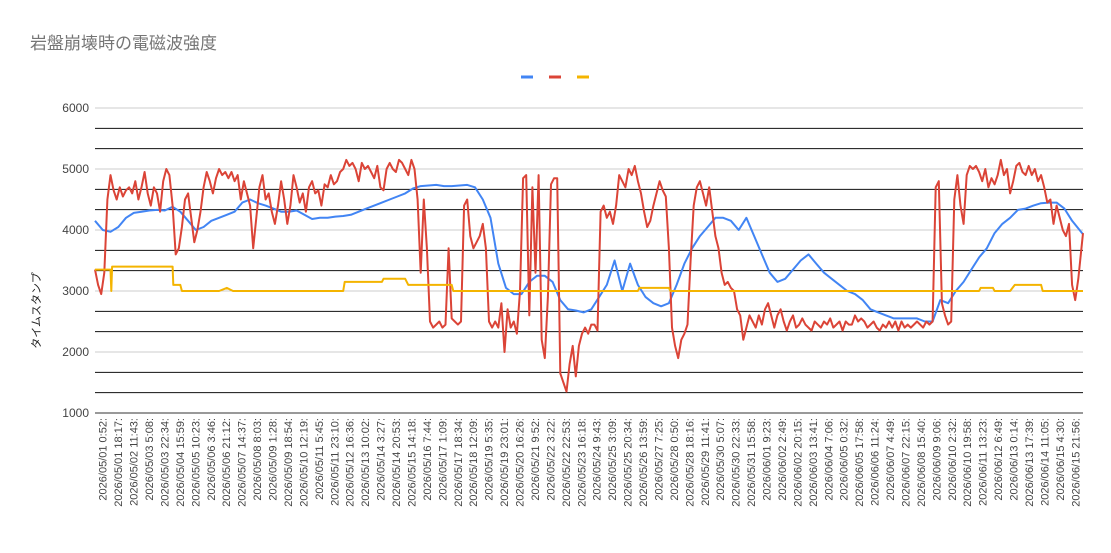 The height and width of the screenshot is (553, 1111). What do you see at coordinates (165, 462) in the screenshot?
I see `x-tick-label: 2026/05/03 22:34:` at bounding box center [165, 462].